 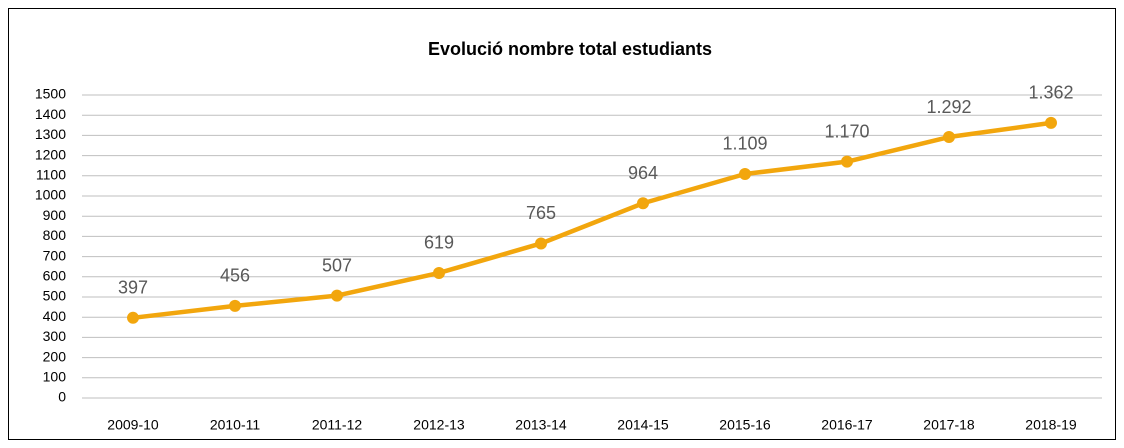 What do you see at coordinates (570, 49) in the screenshot?
I see `chart-title: Evolució nombre total estudiants` at bounding box center [570, 49].